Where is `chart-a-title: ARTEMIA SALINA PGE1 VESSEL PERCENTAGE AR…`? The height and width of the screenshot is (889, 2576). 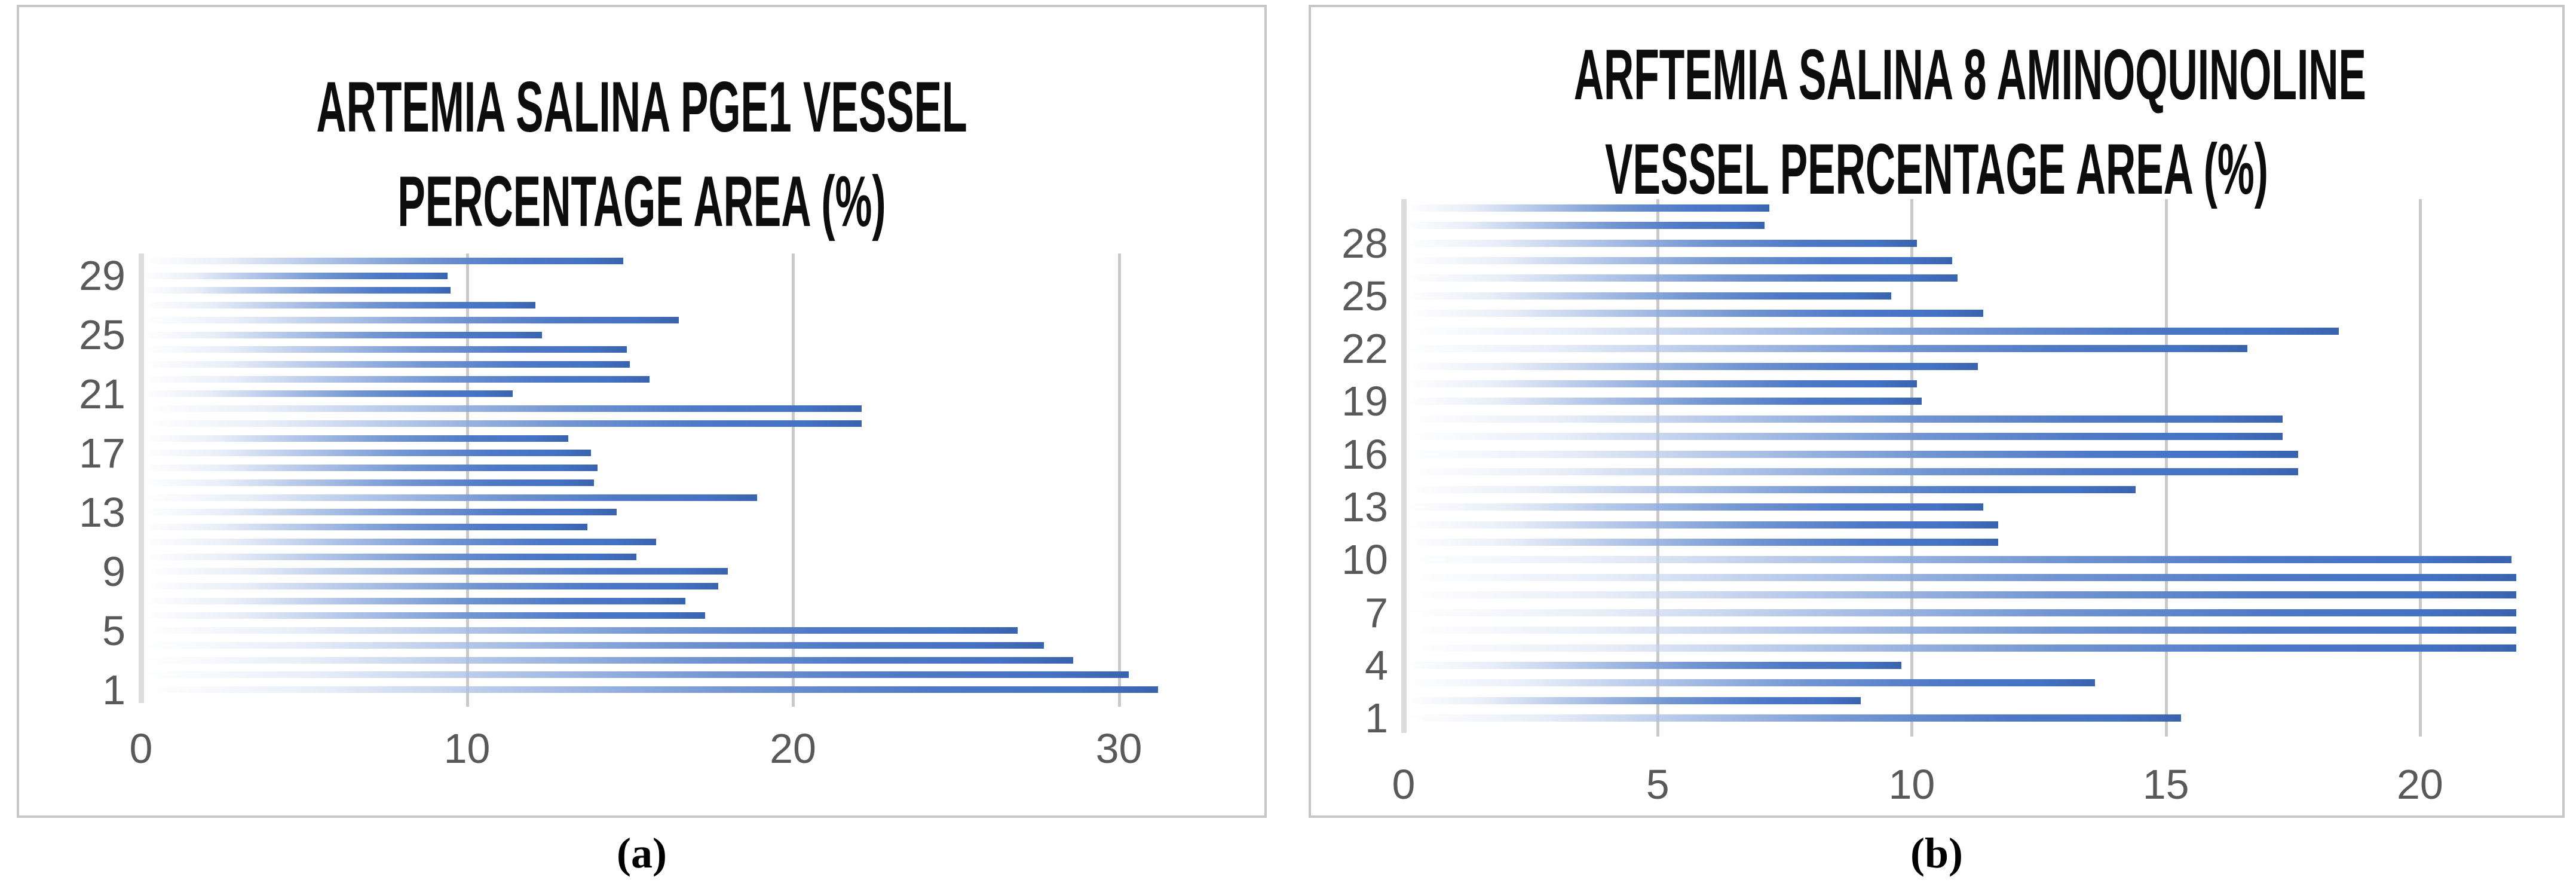
chart-a-title: ARTEMIA SALINA PGE1 VESSEL PERCENTAGE AR… is located at coordinates (642, 154).